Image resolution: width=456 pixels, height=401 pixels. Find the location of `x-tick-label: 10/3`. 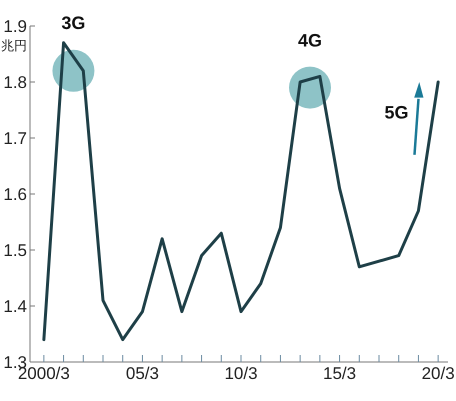

x-tick-label: 10/3 is located at coordinates (241, 373).